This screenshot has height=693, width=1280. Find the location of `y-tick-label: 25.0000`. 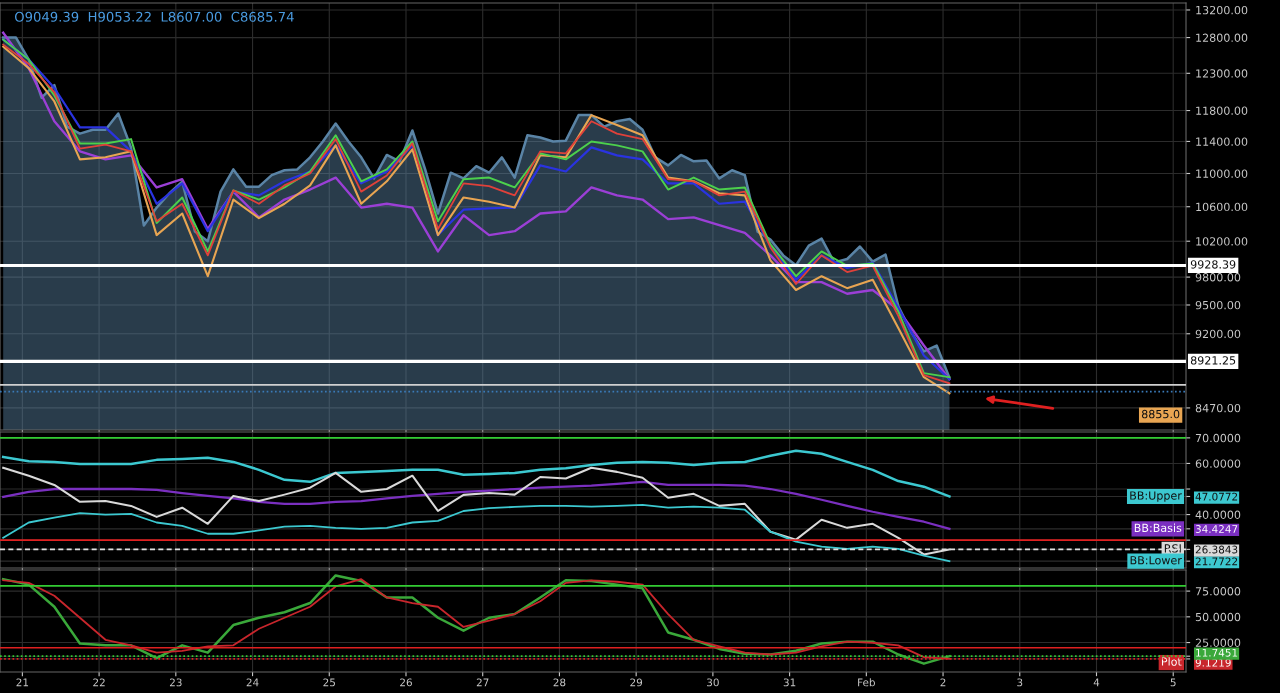

y-tick-label: 25.0000 is located at coordinates (1218, 642).